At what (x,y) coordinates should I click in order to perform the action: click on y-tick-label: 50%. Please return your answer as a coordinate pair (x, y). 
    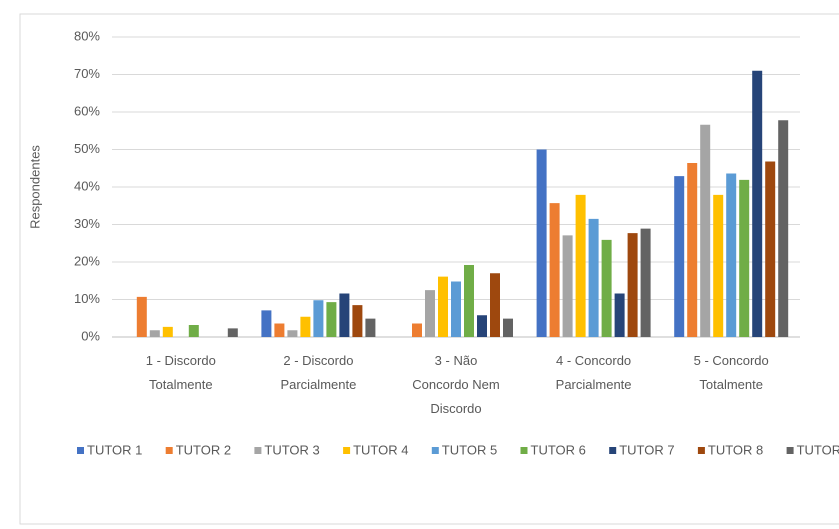
    Looking at the image, I should click on (87, 148).